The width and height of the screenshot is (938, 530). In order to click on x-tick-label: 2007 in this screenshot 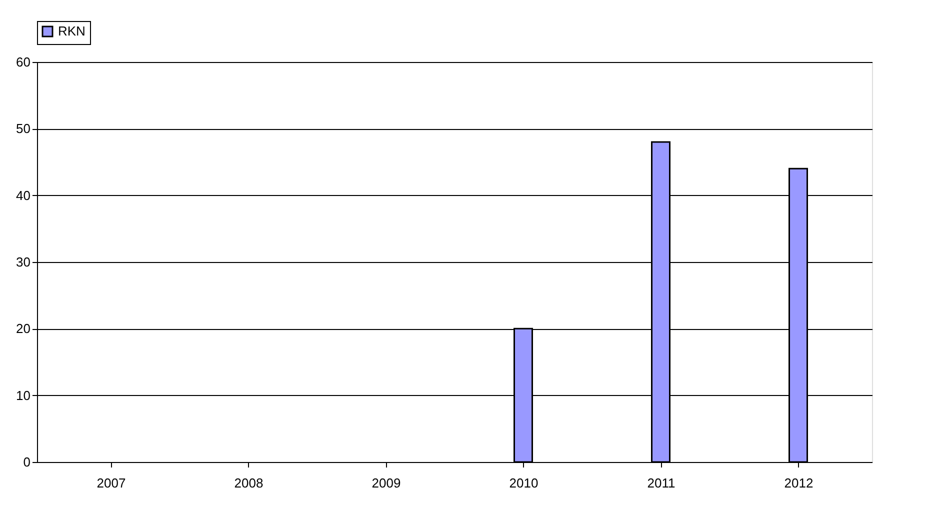, I will do `click(111, 483)`.